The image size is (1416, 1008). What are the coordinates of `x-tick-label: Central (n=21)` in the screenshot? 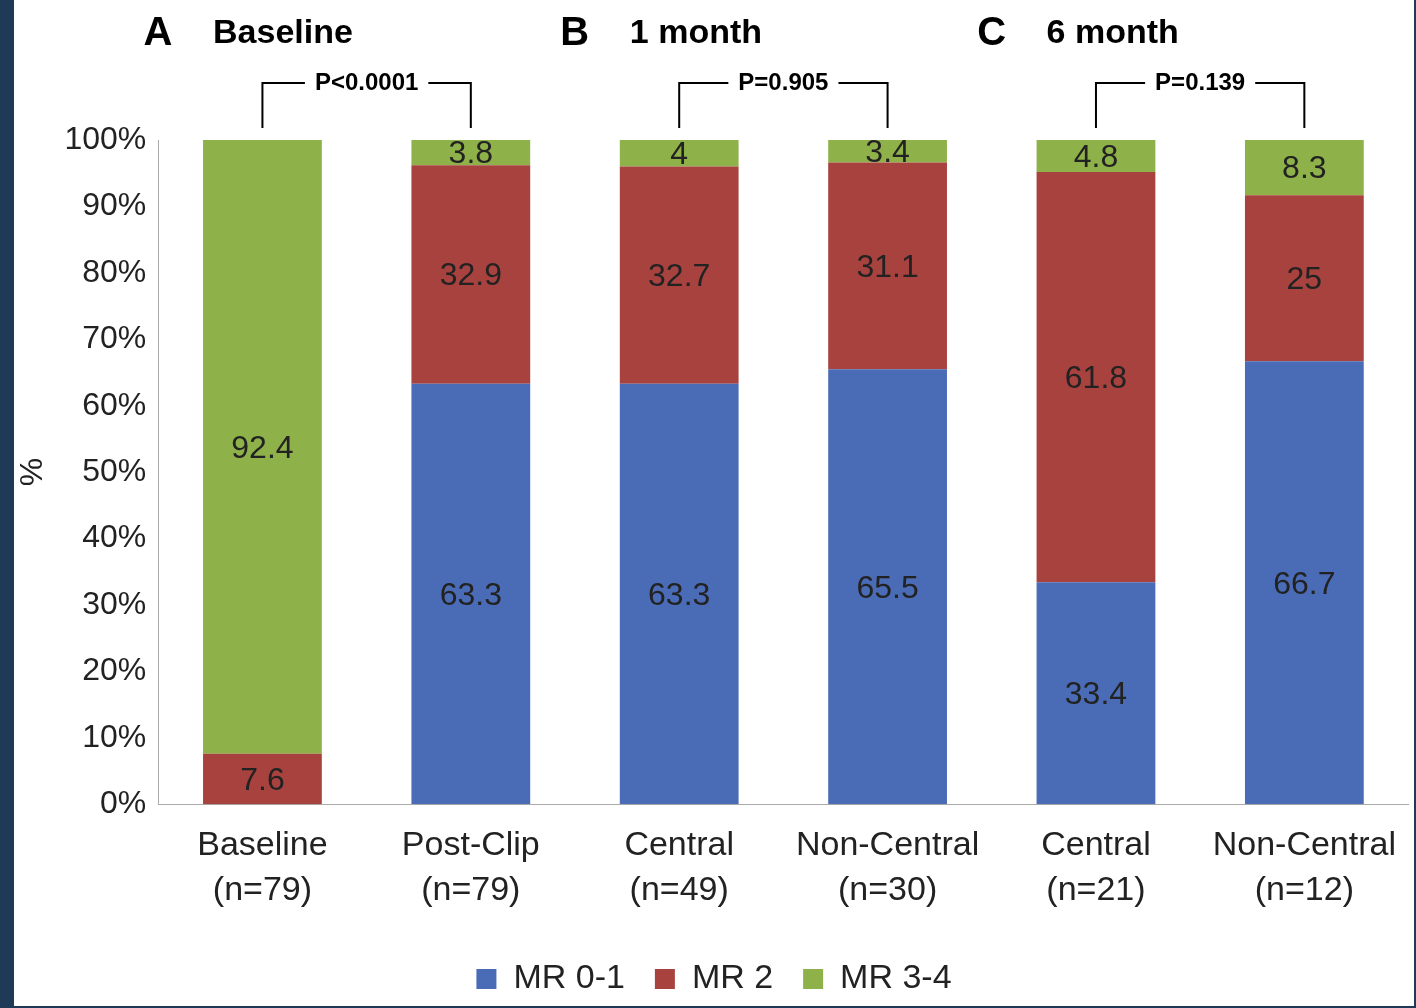 It's located at (1096, 865).